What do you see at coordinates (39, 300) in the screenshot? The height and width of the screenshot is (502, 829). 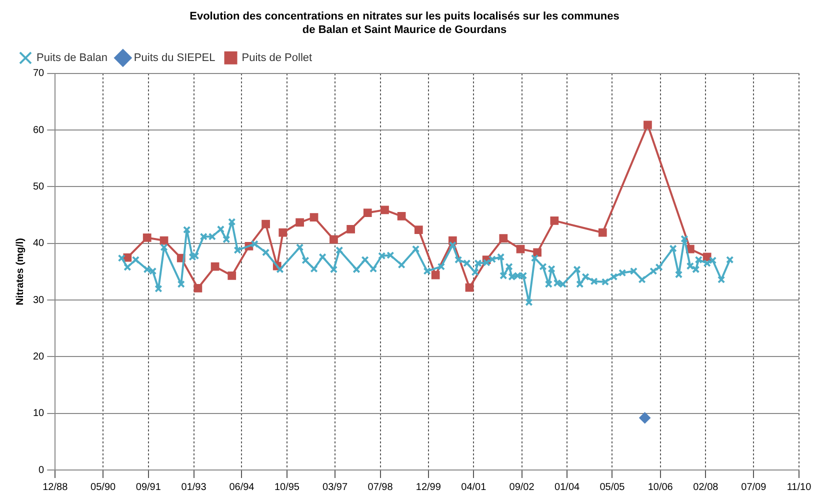 I see `y-tick-label: 30` at bounding box center [39, 300].